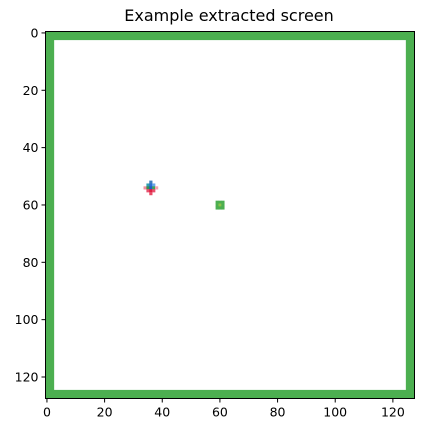 The height and width of the screenshot is (430, 433). Describe the element at coordinates (27, 319) in the screenshot. I see `y-tick-label: 100` at that location.